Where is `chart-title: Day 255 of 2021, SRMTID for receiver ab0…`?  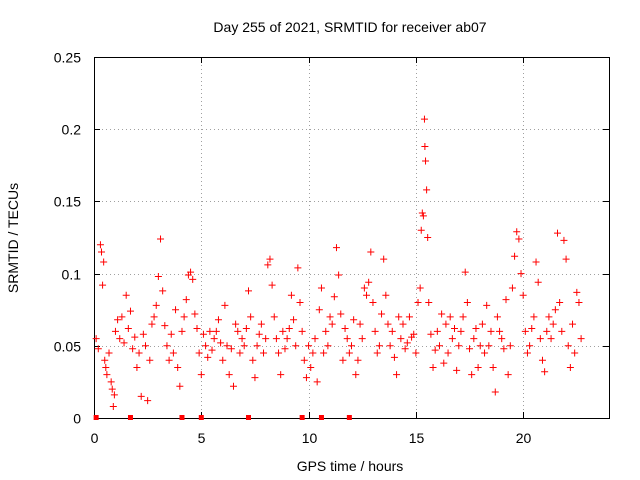
chart-title: Day 255 of 2021, SRMTID for receiver ab0… is located at coordinates (349, 27).